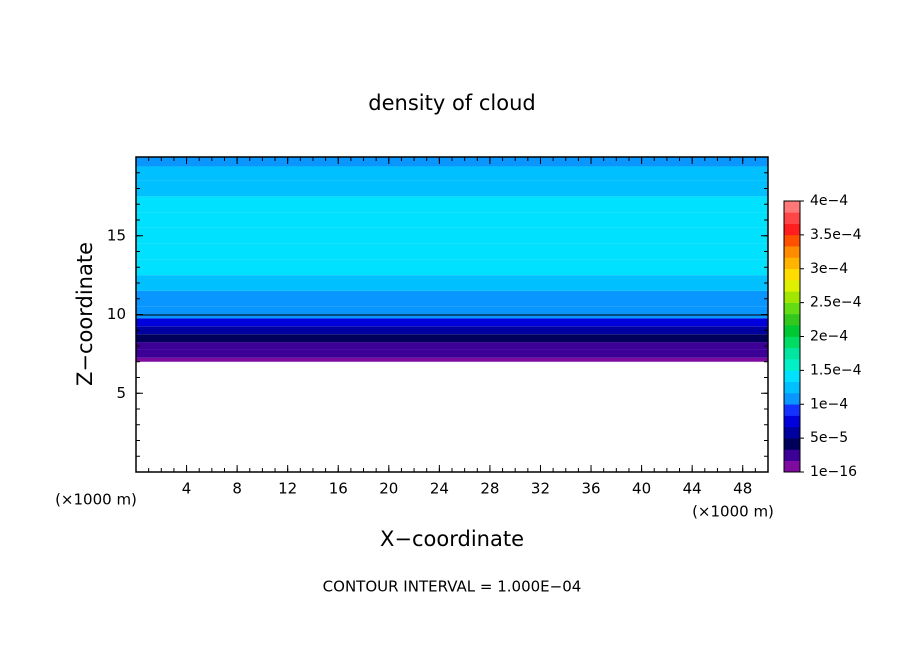  Describe the element at coordinates (829, 438) in the screenshot. I see `colorbar-tick-label: 5e−5` at that location.